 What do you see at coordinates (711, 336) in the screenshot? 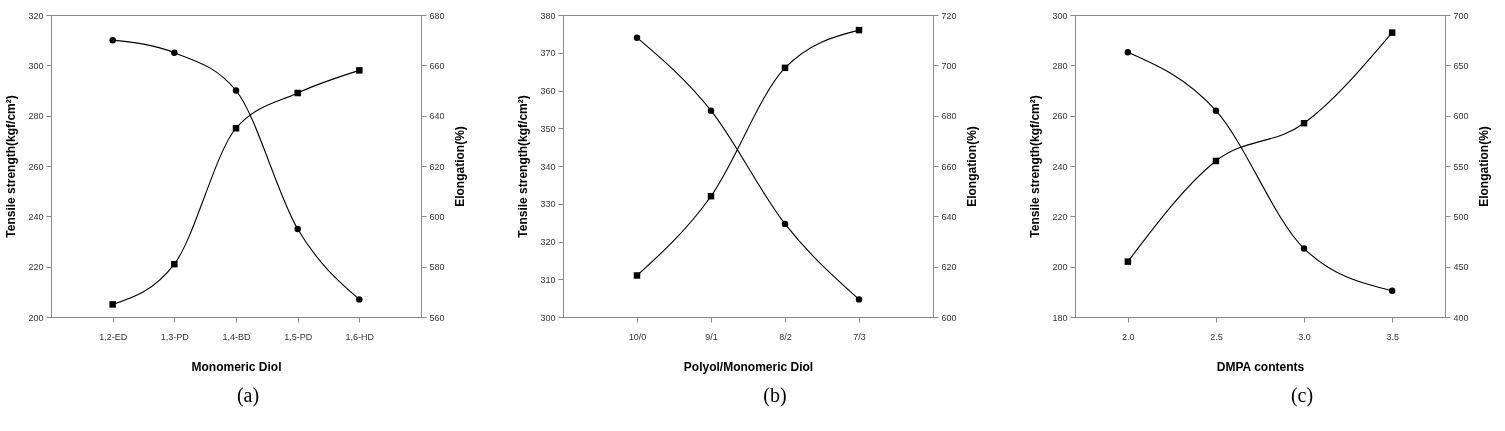
I see `x-tick-label: 9/1` at bounding box center [711, 336].